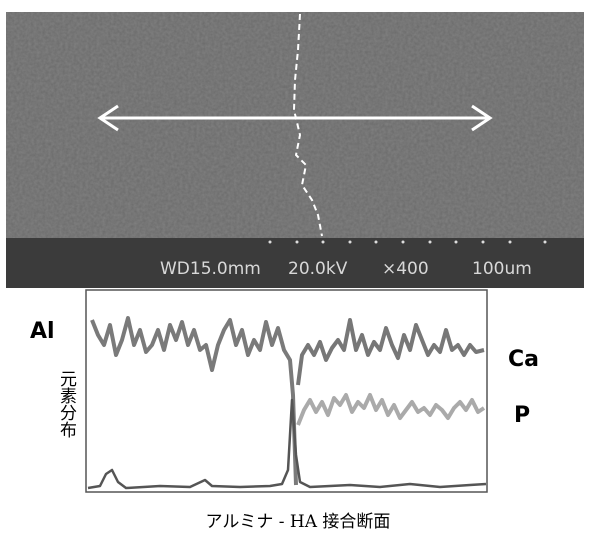 The image size is (604, 533). I want to click on sem-info-bar, so click(295, 263).